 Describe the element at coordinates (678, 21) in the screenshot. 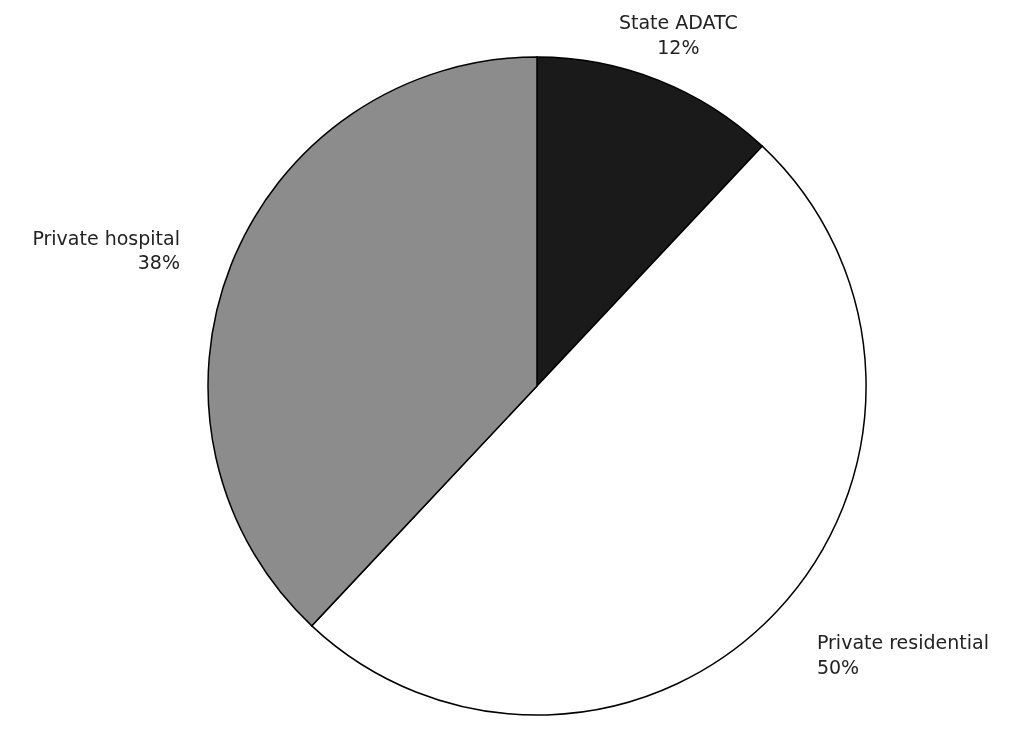

I see `slice-label: State ADATC` at that location.